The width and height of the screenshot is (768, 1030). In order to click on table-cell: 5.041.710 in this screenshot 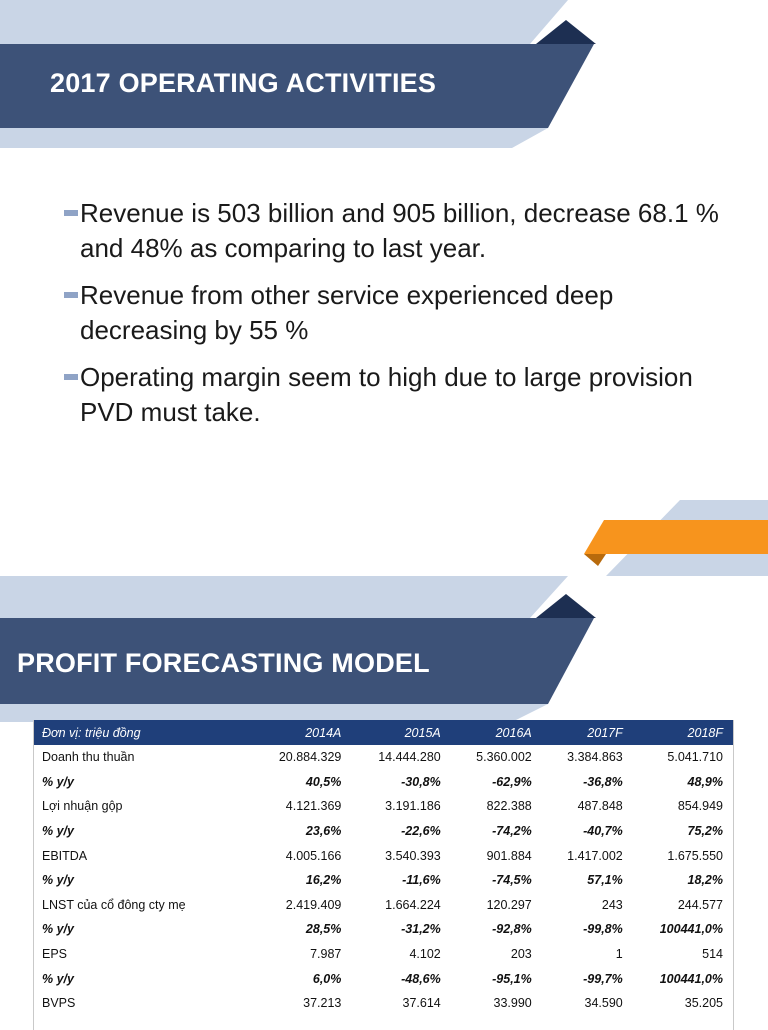, I will do `click(695, 757)`.